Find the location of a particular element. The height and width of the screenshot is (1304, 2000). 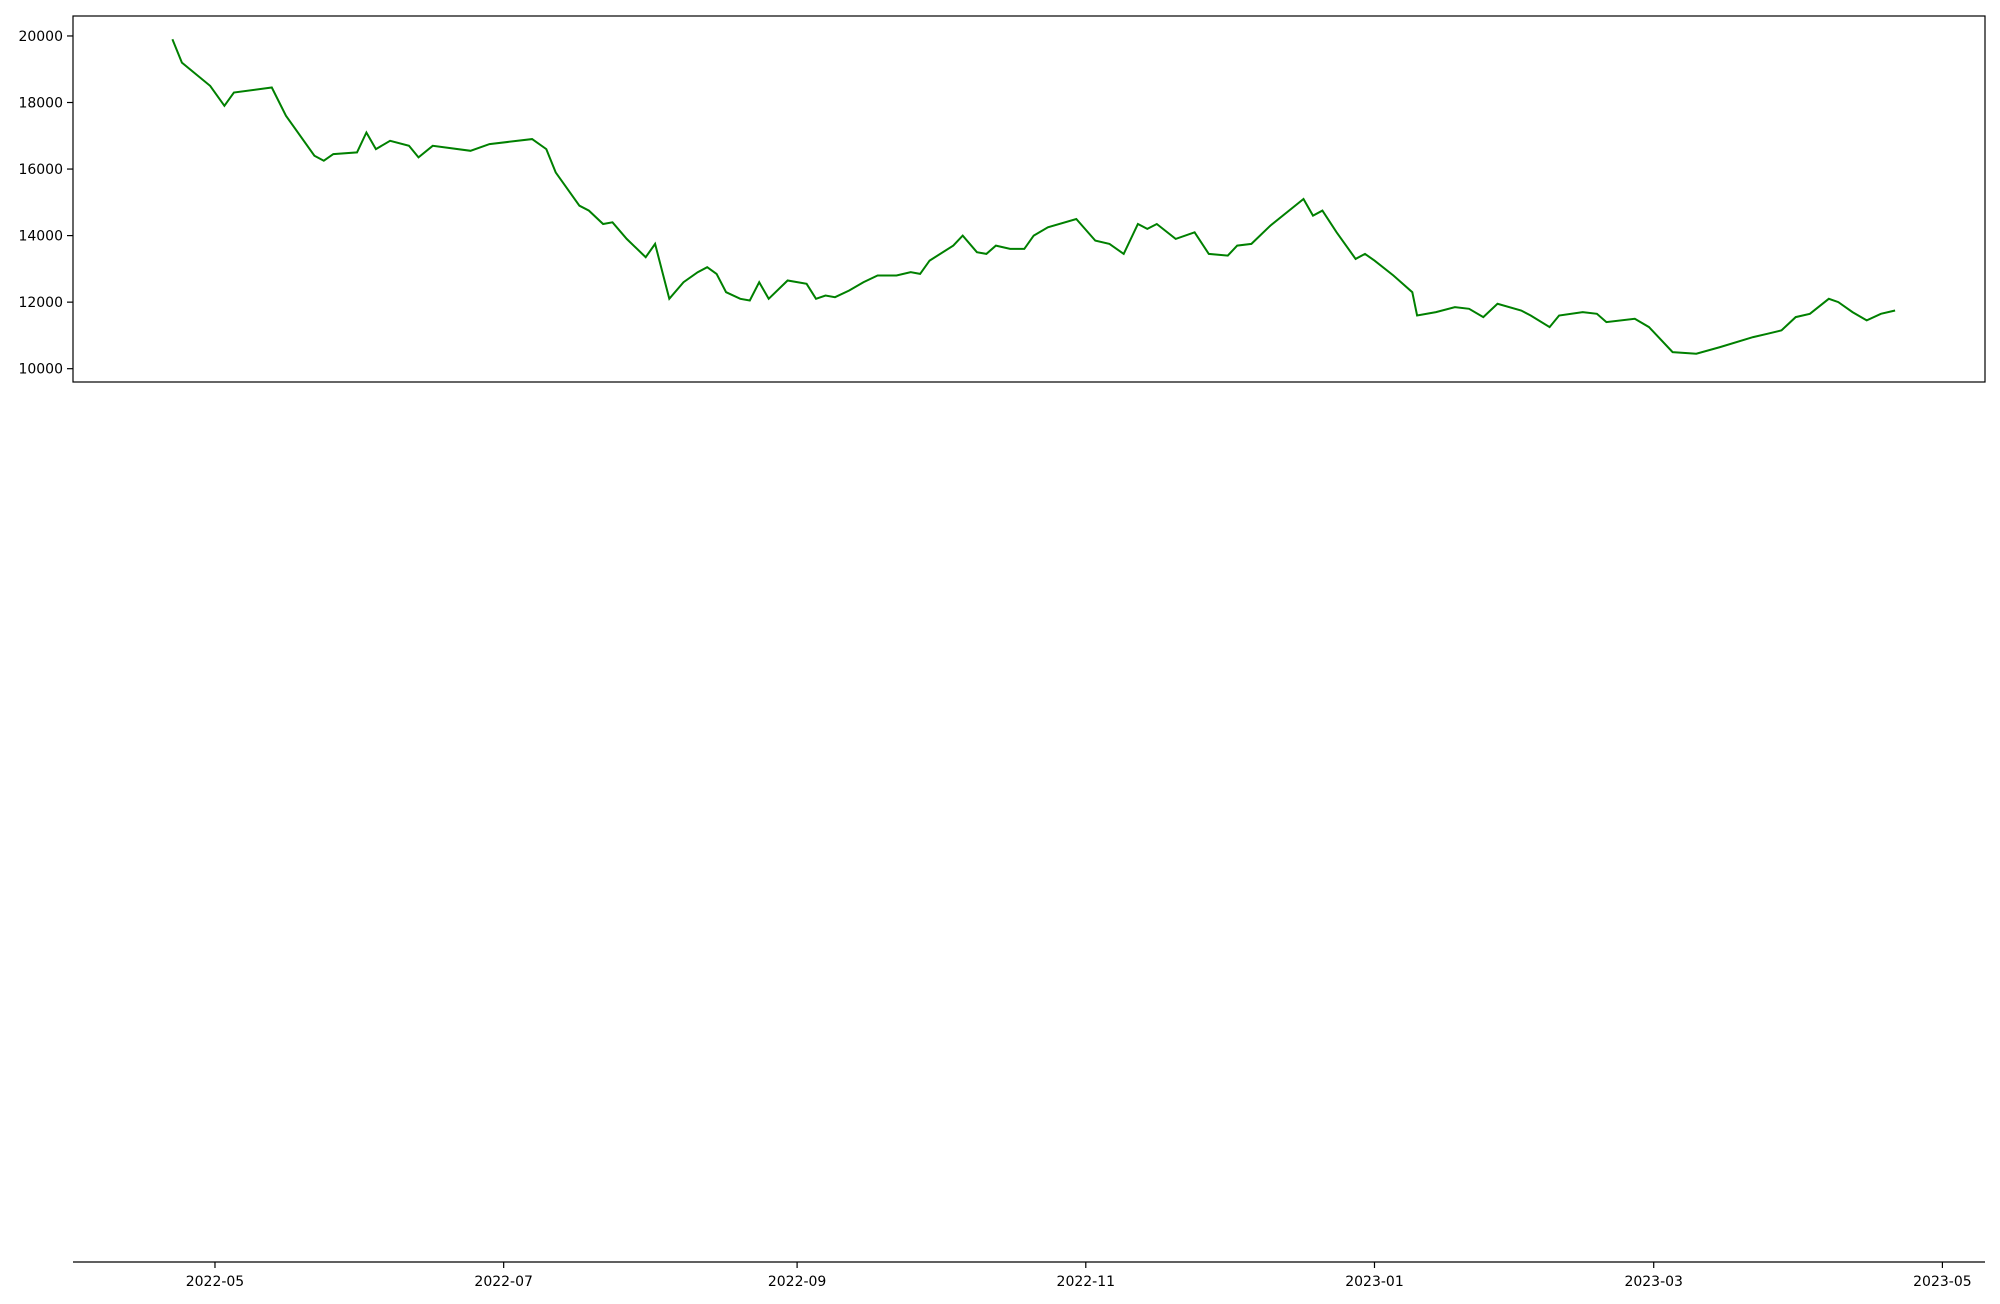

price-ytick-label: 18000 is located at coordinates (40, 104).